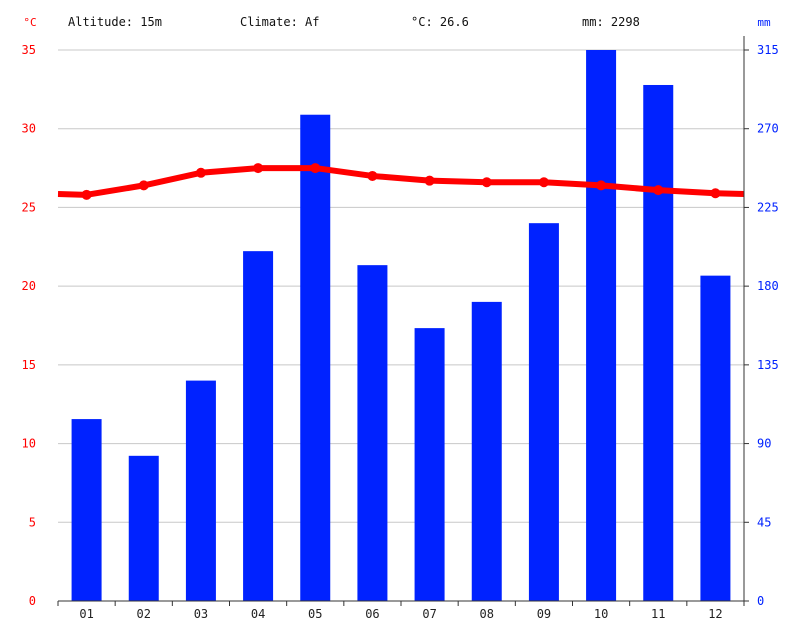 The height and width of the screenshot is (642, 804). I want to click on right-unit-label: mm, so click(764, 22).